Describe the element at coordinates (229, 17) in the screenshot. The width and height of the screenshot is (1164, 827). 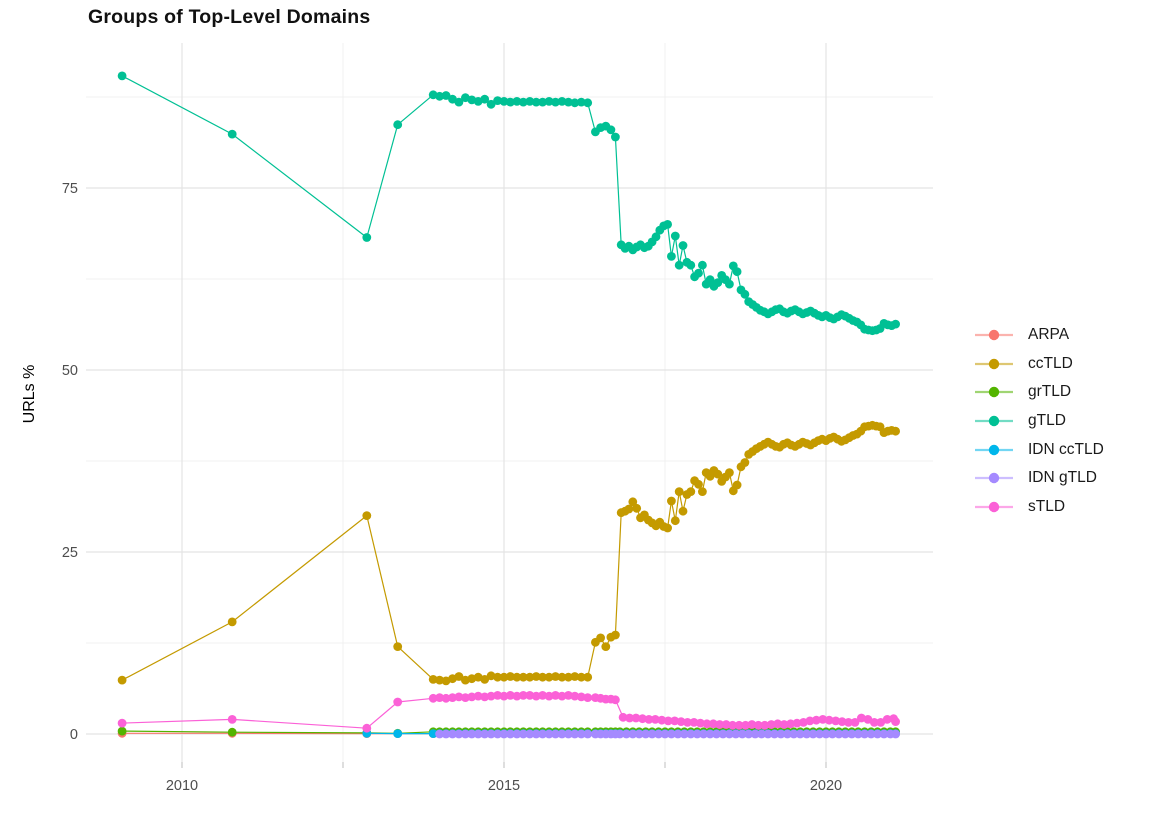
I see `plot-title: Groups of Top-Level Domains` at that location.